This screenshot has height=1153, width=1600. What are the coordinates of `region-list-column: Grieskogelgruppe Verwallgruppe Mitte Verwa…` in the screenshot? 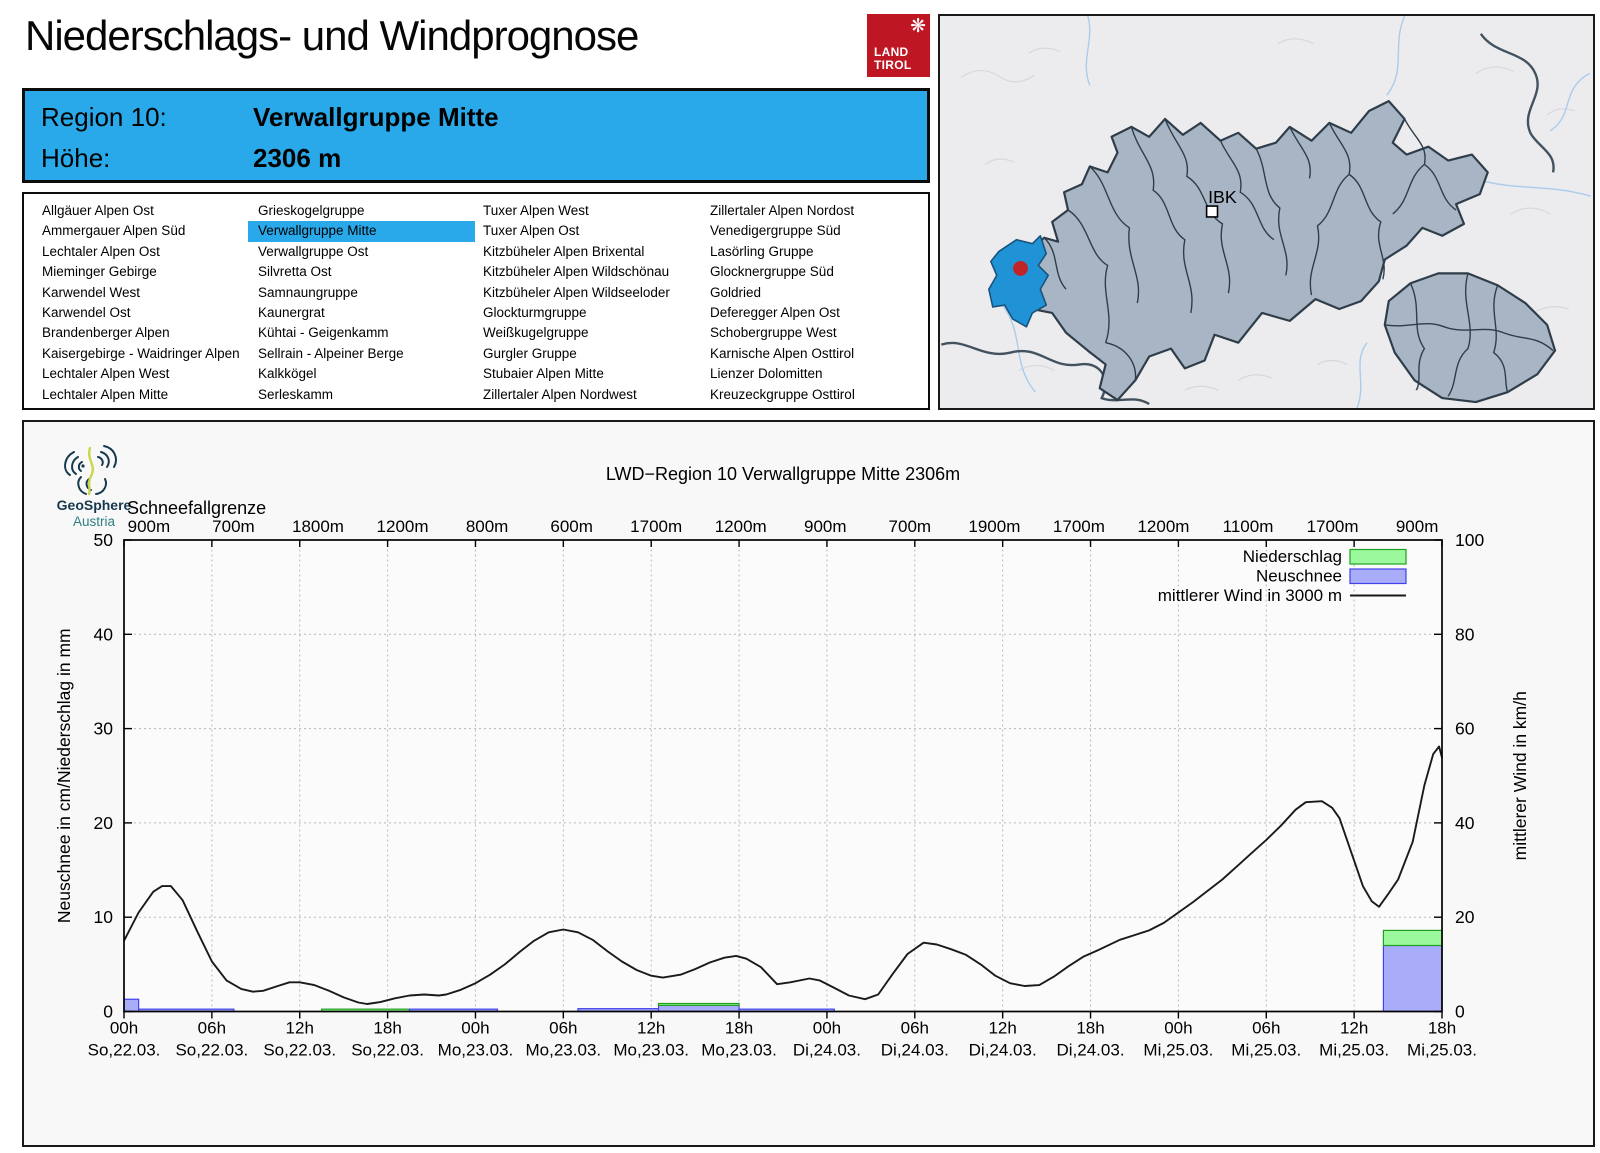 It's located at (361, 303).